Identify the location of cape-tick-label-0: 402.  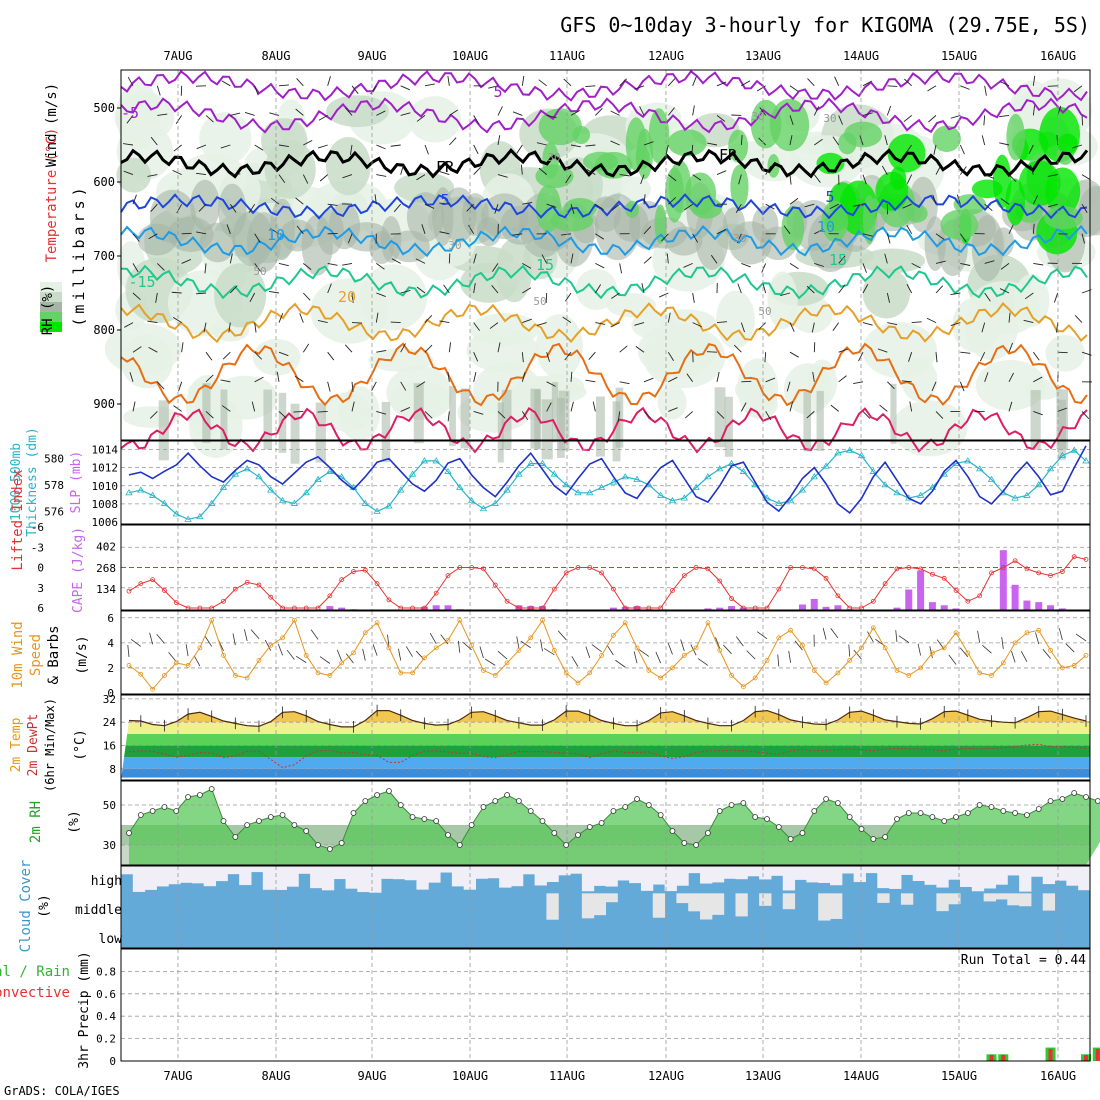
(106, 547).